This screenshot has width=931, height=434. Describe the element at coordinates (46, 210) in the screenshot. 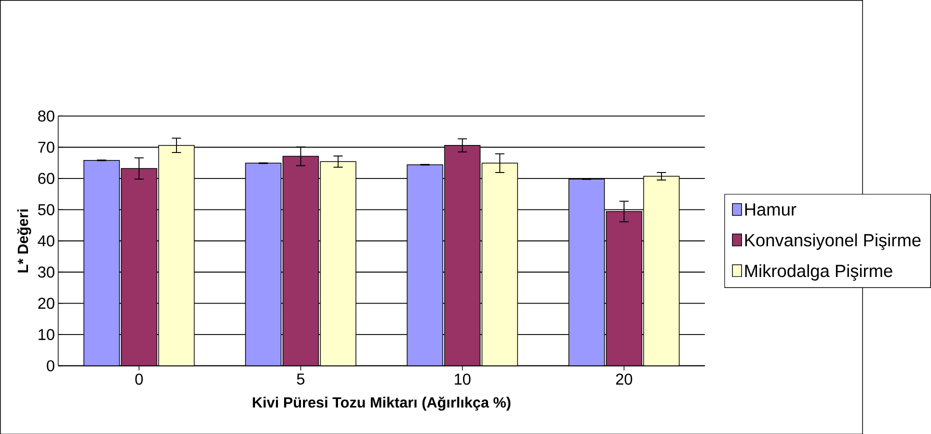

I see `y-tick-label: 50` at that location.